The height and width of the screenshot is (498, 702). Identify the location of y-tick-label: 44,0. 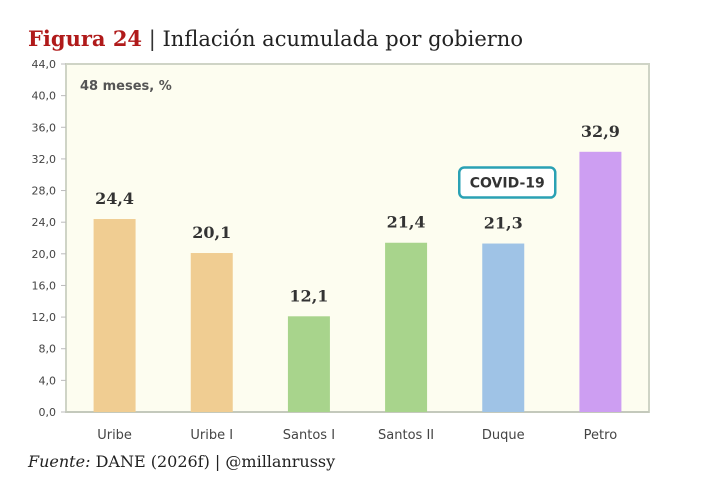
(44, 64).